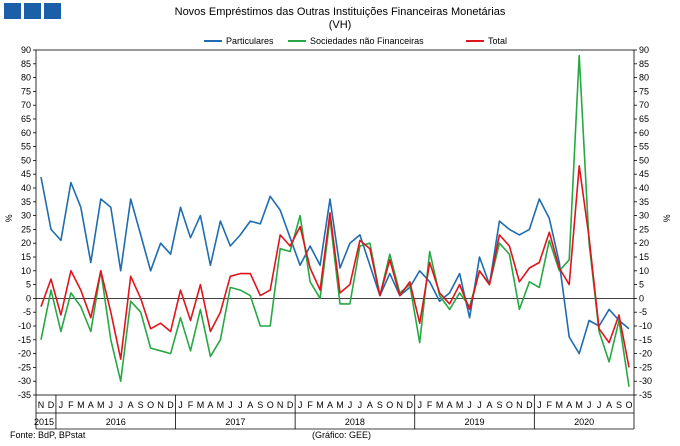 The height and width of the screenshot is (446, 680). Describe the element at coordinates (644, 202) in the screenshot. I see `y-tick-label-right: 35` at that location.